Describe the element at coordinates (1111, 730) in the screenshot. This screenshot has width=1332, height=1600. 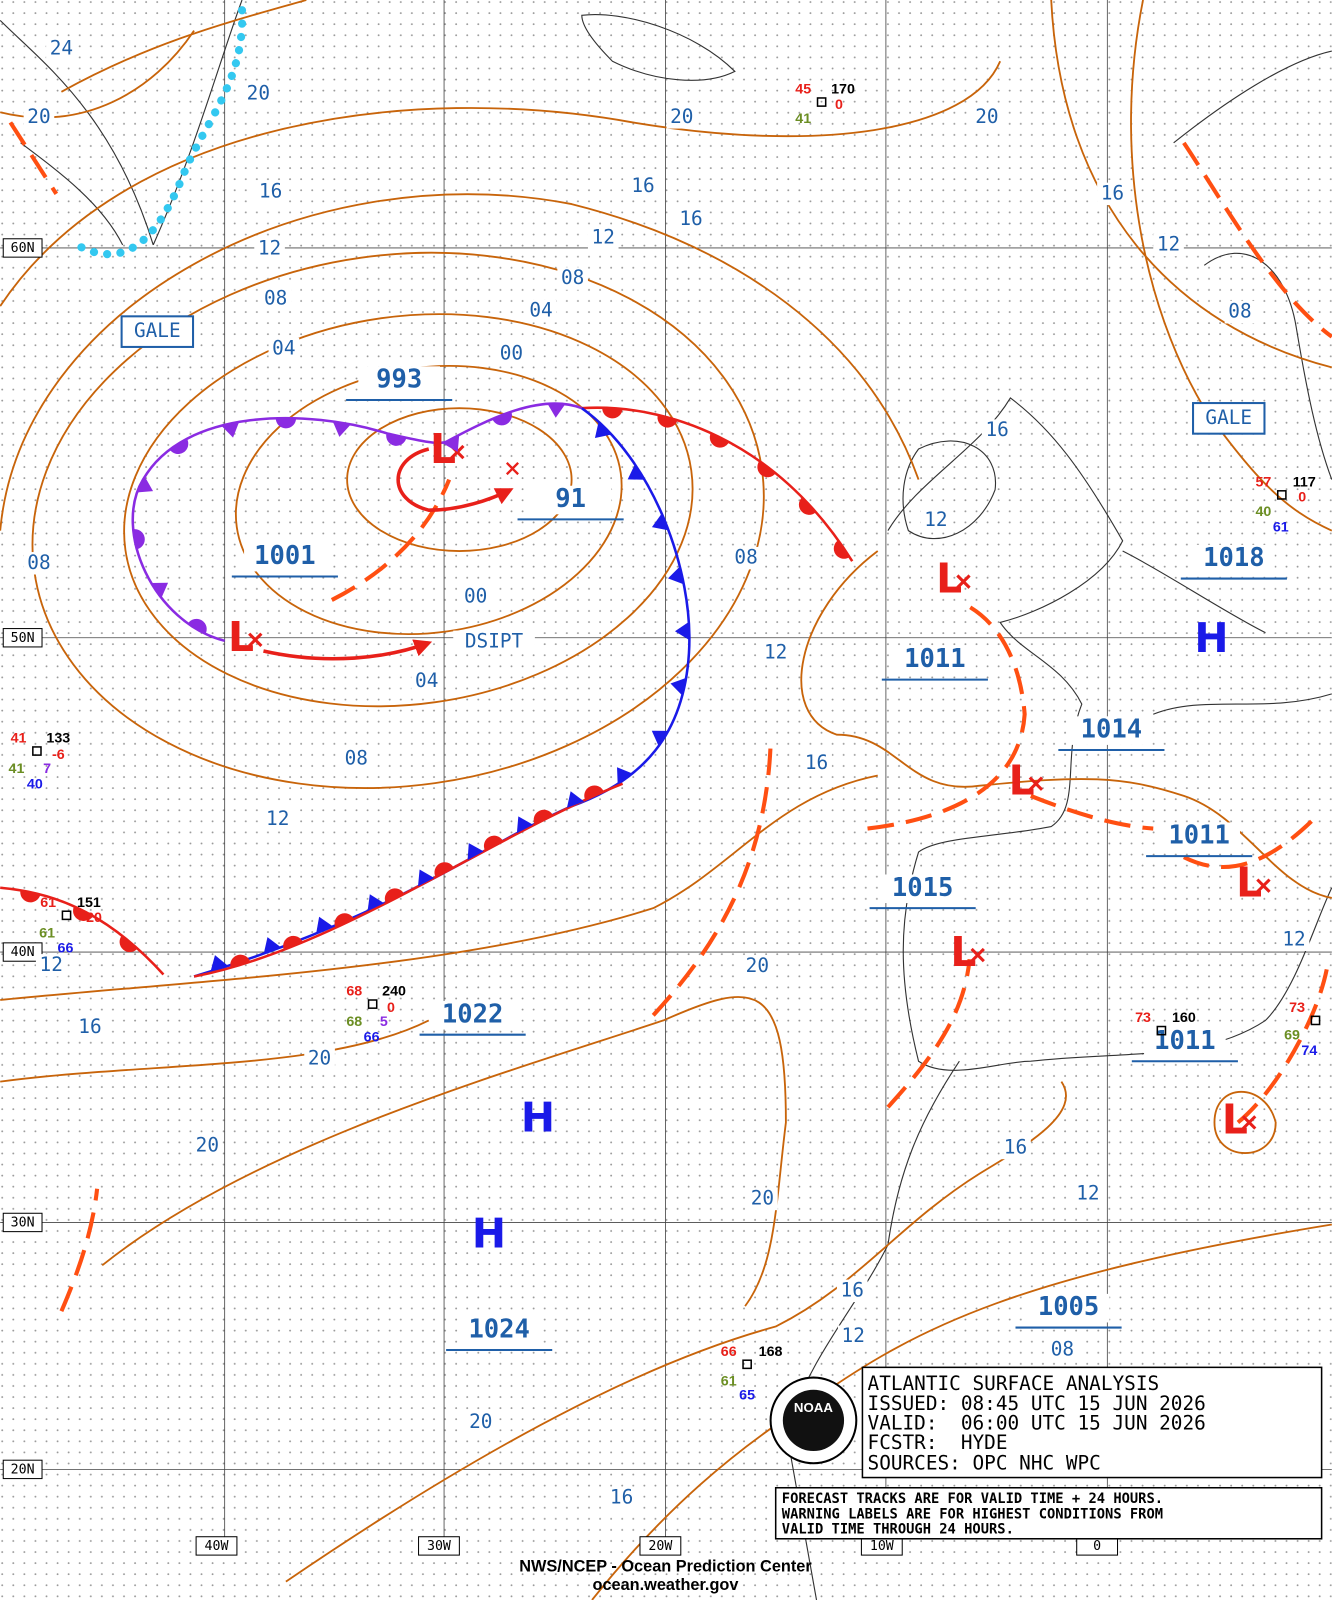
I see `pressure-center: 1014` at that location.